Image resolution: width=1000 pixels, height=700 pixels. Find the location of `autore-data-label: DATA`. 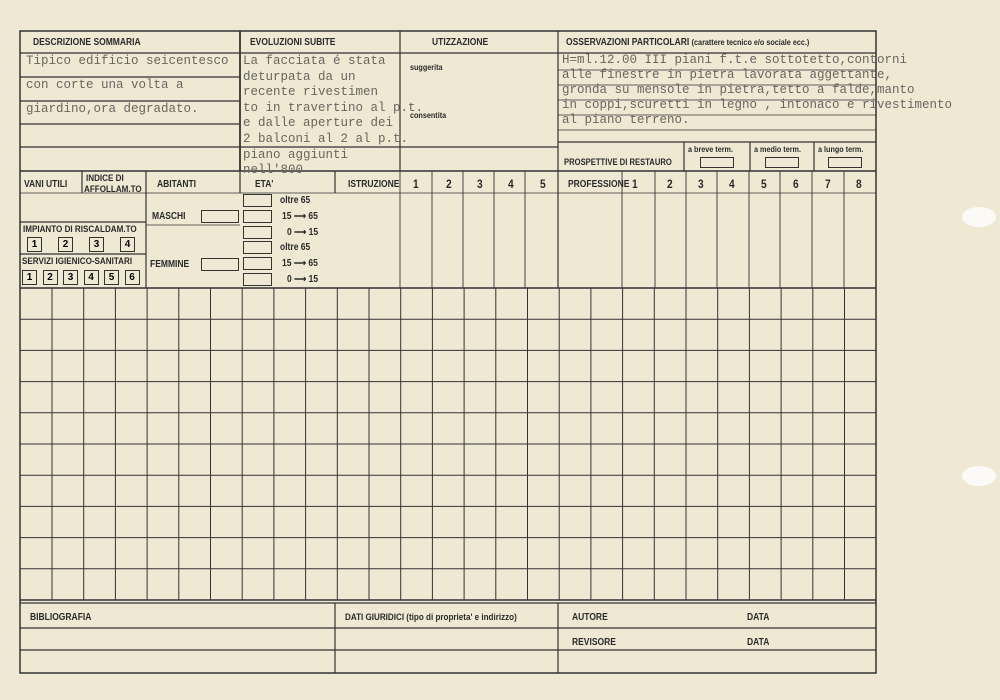

autore-data-label: DATA is located at coordinates (758, 617).